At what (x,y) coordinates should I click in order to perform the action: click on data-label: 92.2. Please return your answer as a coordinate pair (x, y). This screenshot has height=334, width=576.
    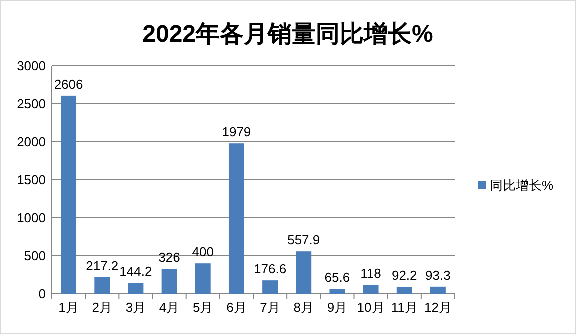
    Looking at the image, I should click on (405, 275).